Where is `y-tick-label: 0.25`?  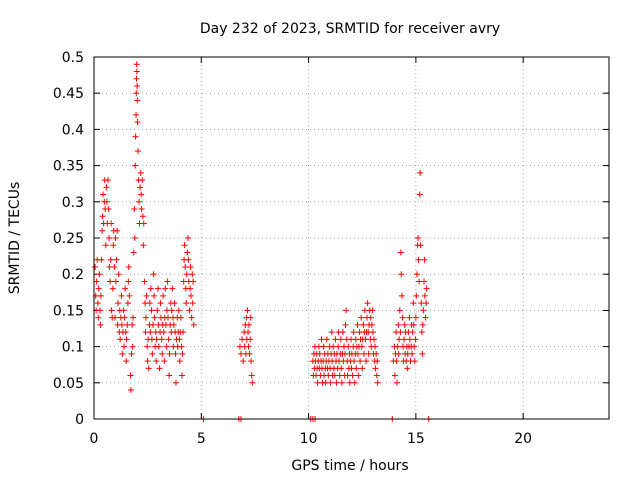 y-tick-label: 0.25 is located at coordinates (68, 239).